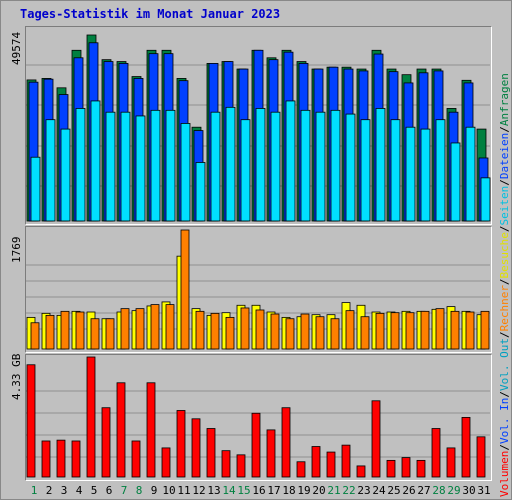 Image resolution: width=512 pixels, height=500 pixels. What do you see at coordinates (94, 490) in the screenshot?
I see `x-tick-label: 5` at bounding box center [94, 490].